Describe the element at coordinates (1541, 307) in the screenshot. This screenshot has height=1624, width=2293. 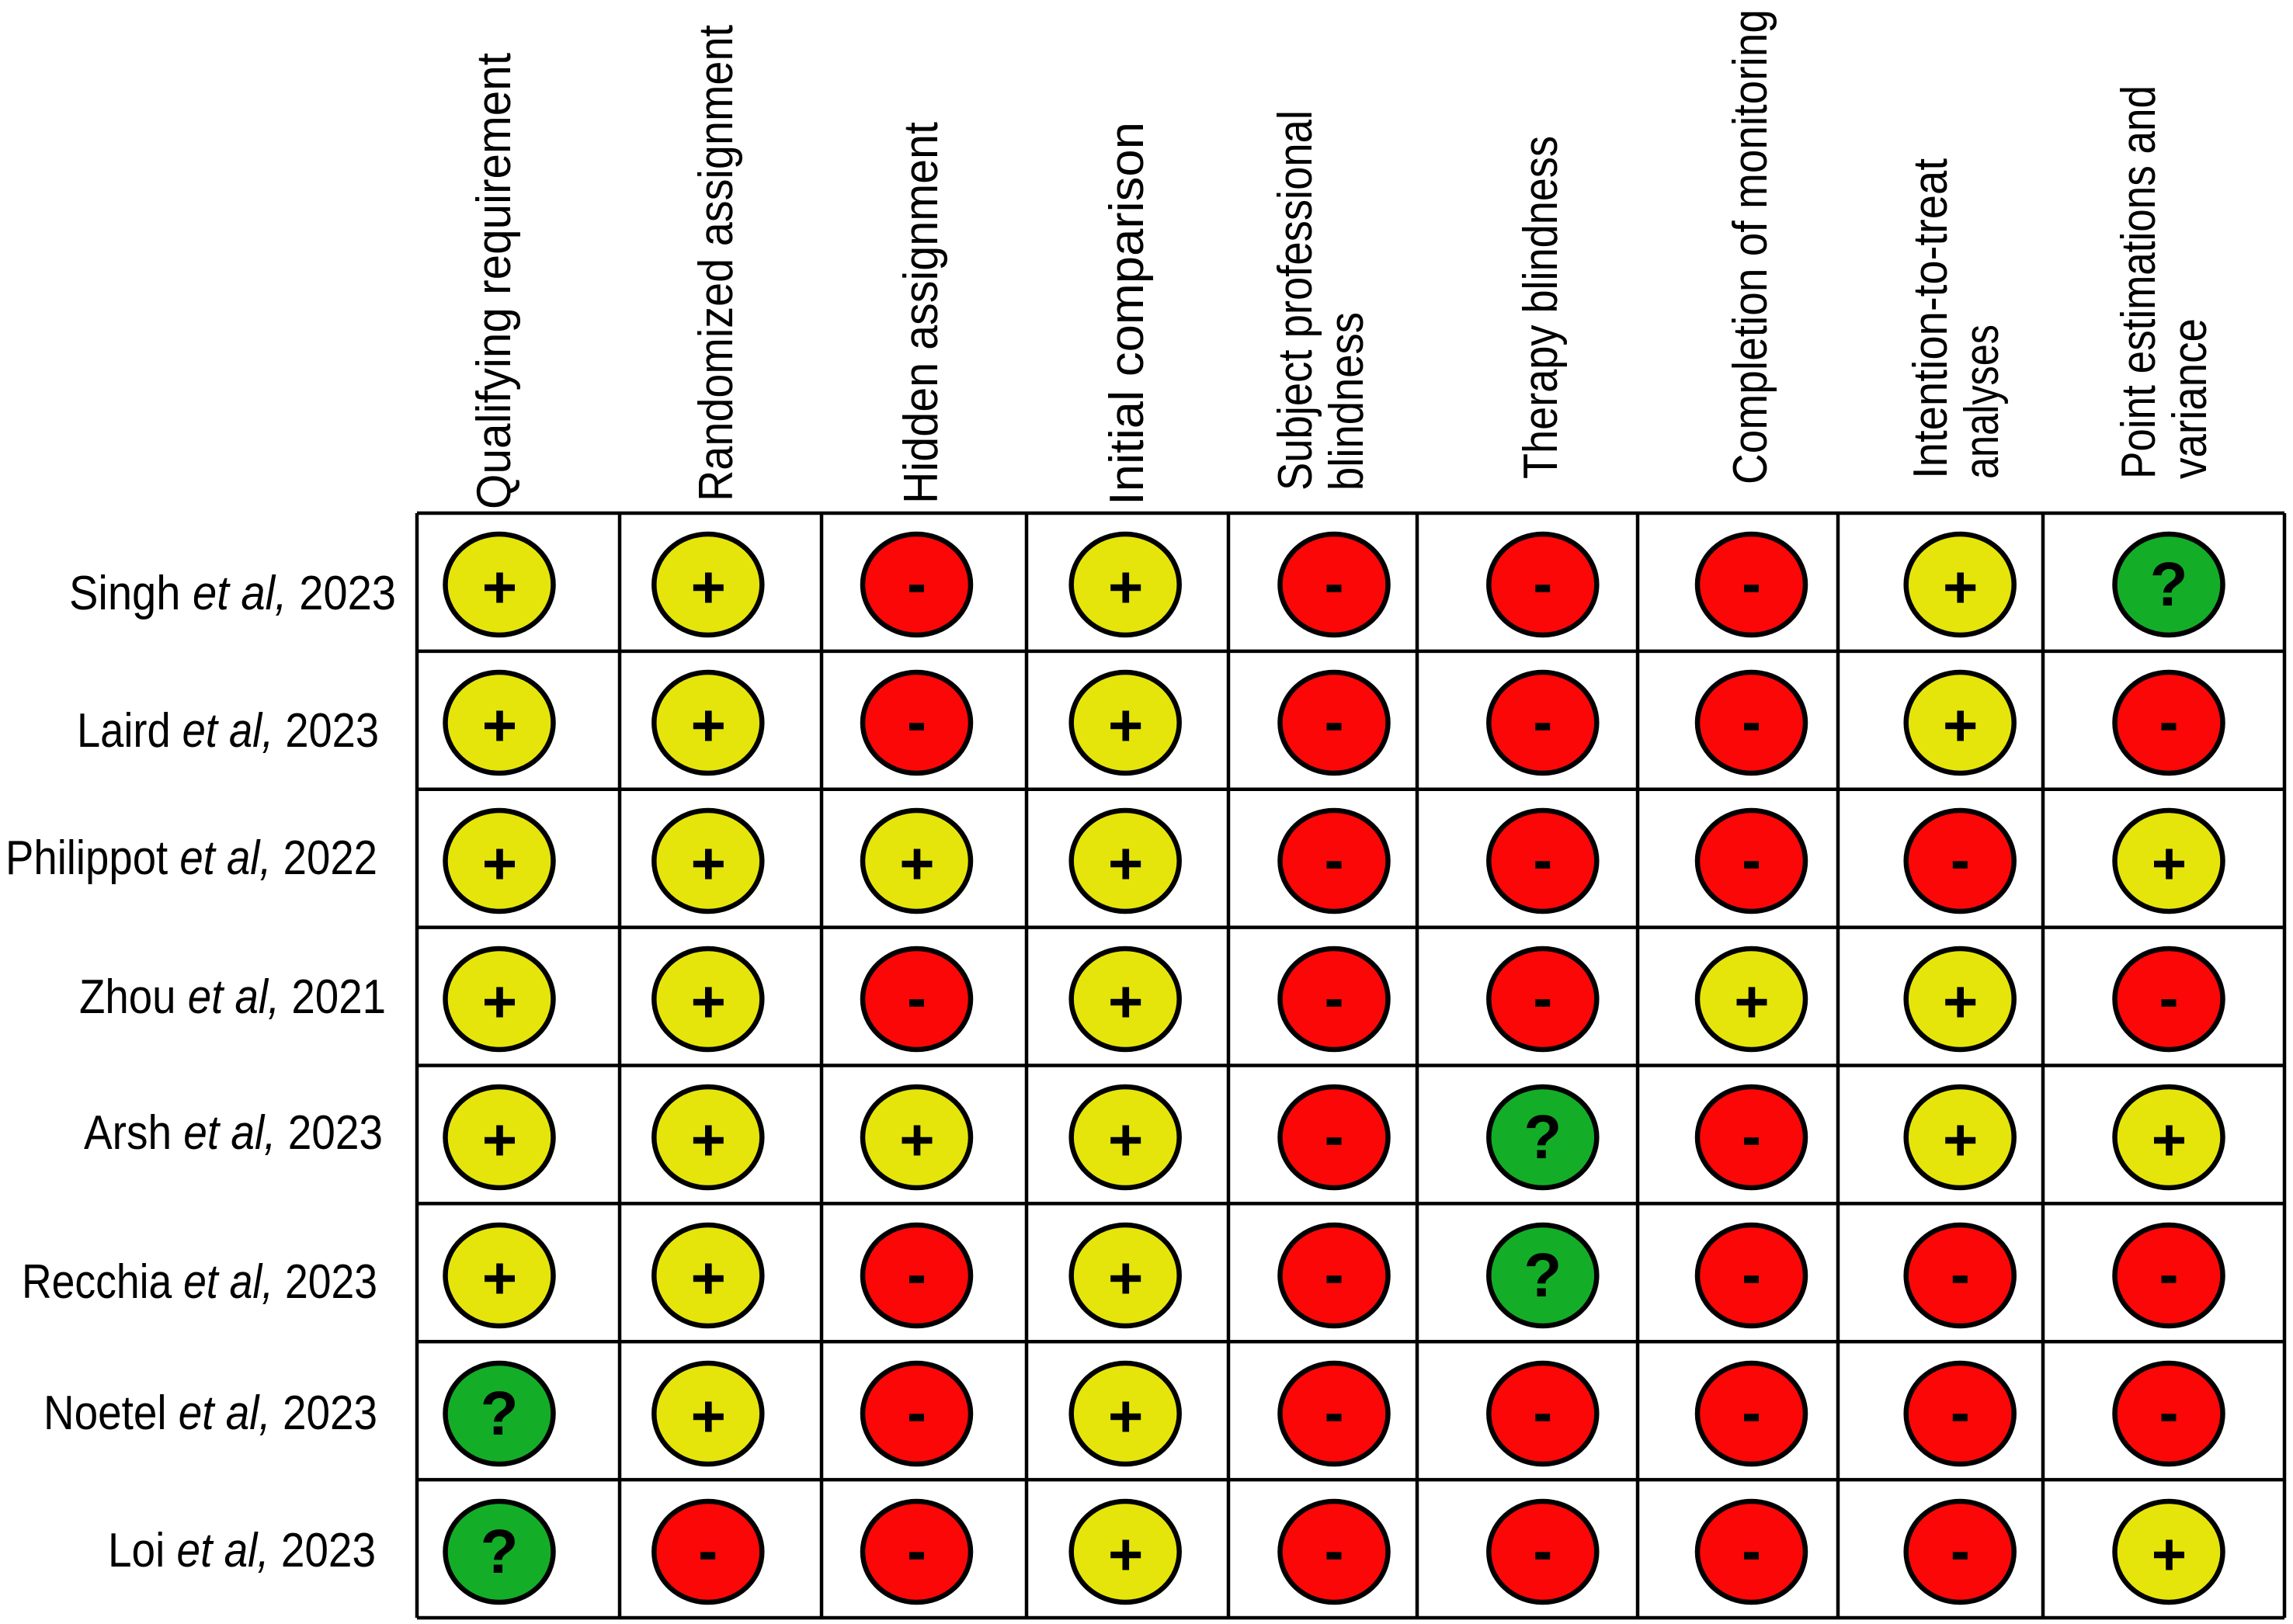
I see `svg-text: Therapy blindness` at that location.